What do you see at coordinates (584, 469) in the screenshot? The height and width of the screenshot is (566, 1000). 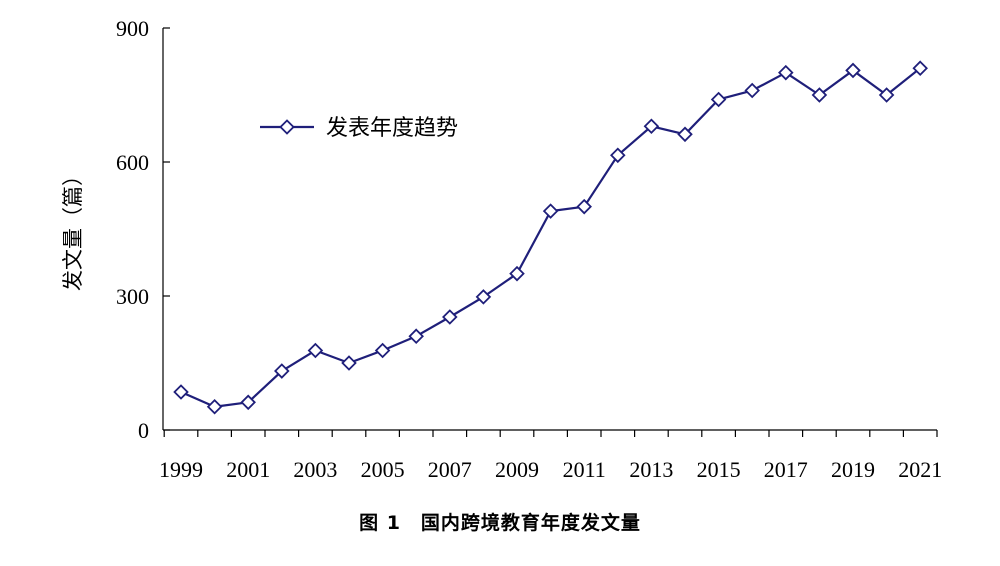 I see `x-tick-label: 2011` at bounding box center [584, 469].